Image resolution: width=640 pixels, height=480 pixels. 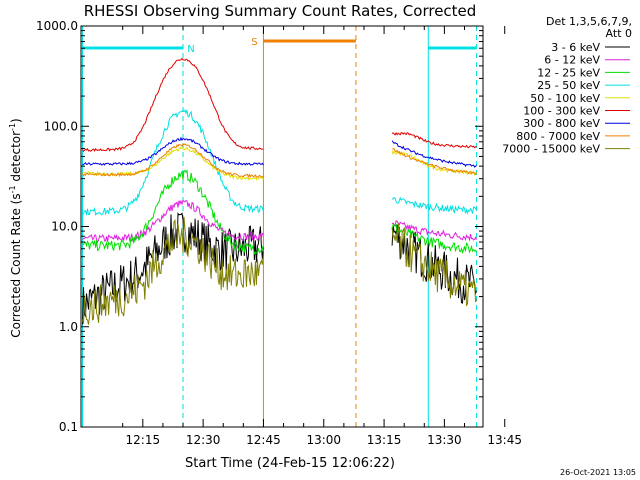 I want to click on y-axis-label: Corrected Count Rate (s-1 detector-1), so click(x=15, y=227).